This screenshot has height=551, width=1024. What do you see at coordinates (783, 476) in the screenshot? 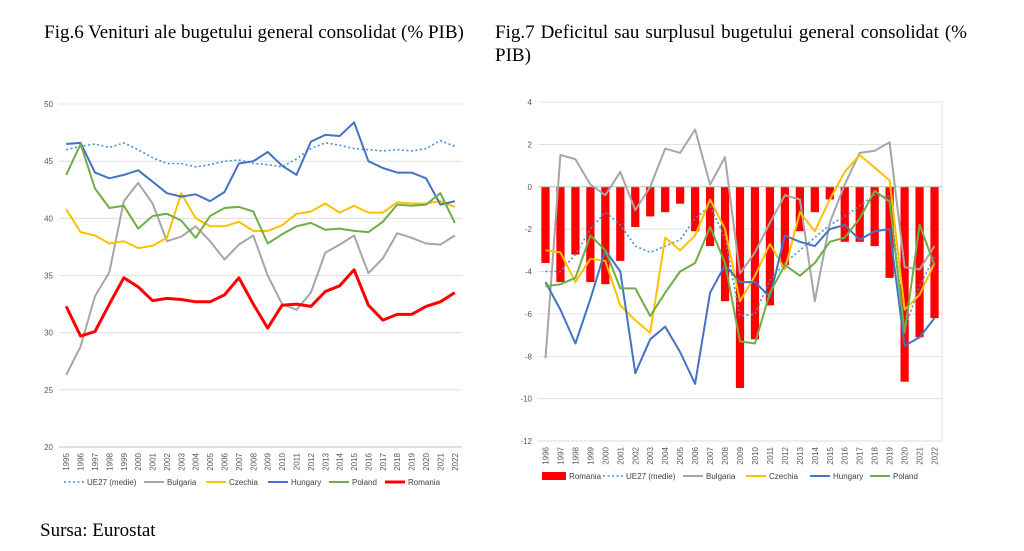
I see `fig7-legend-label-czechia: Czechia` at bounding box center [783, 476].